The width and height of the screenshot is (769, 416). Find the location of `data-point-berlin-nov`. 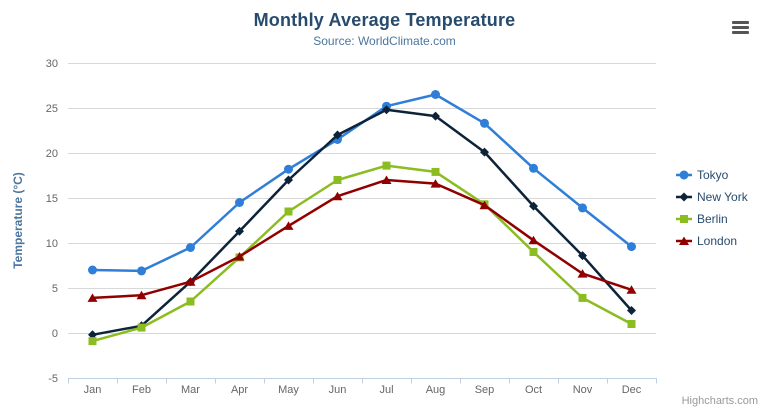

data-point-berlin-nov is located at coordinates (582, 297).